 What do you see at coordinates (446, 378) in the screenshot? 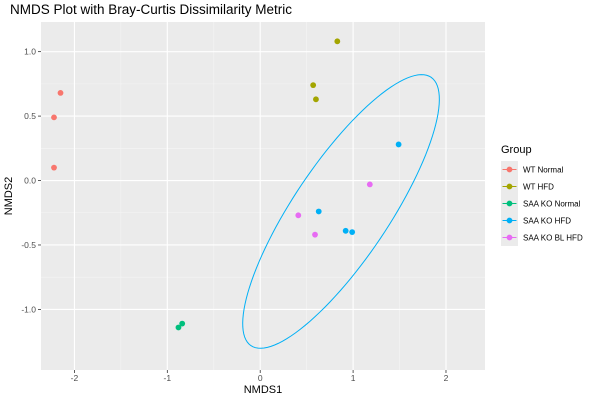
I see `x-tick-label: 2` at bounding box center [446, 378].